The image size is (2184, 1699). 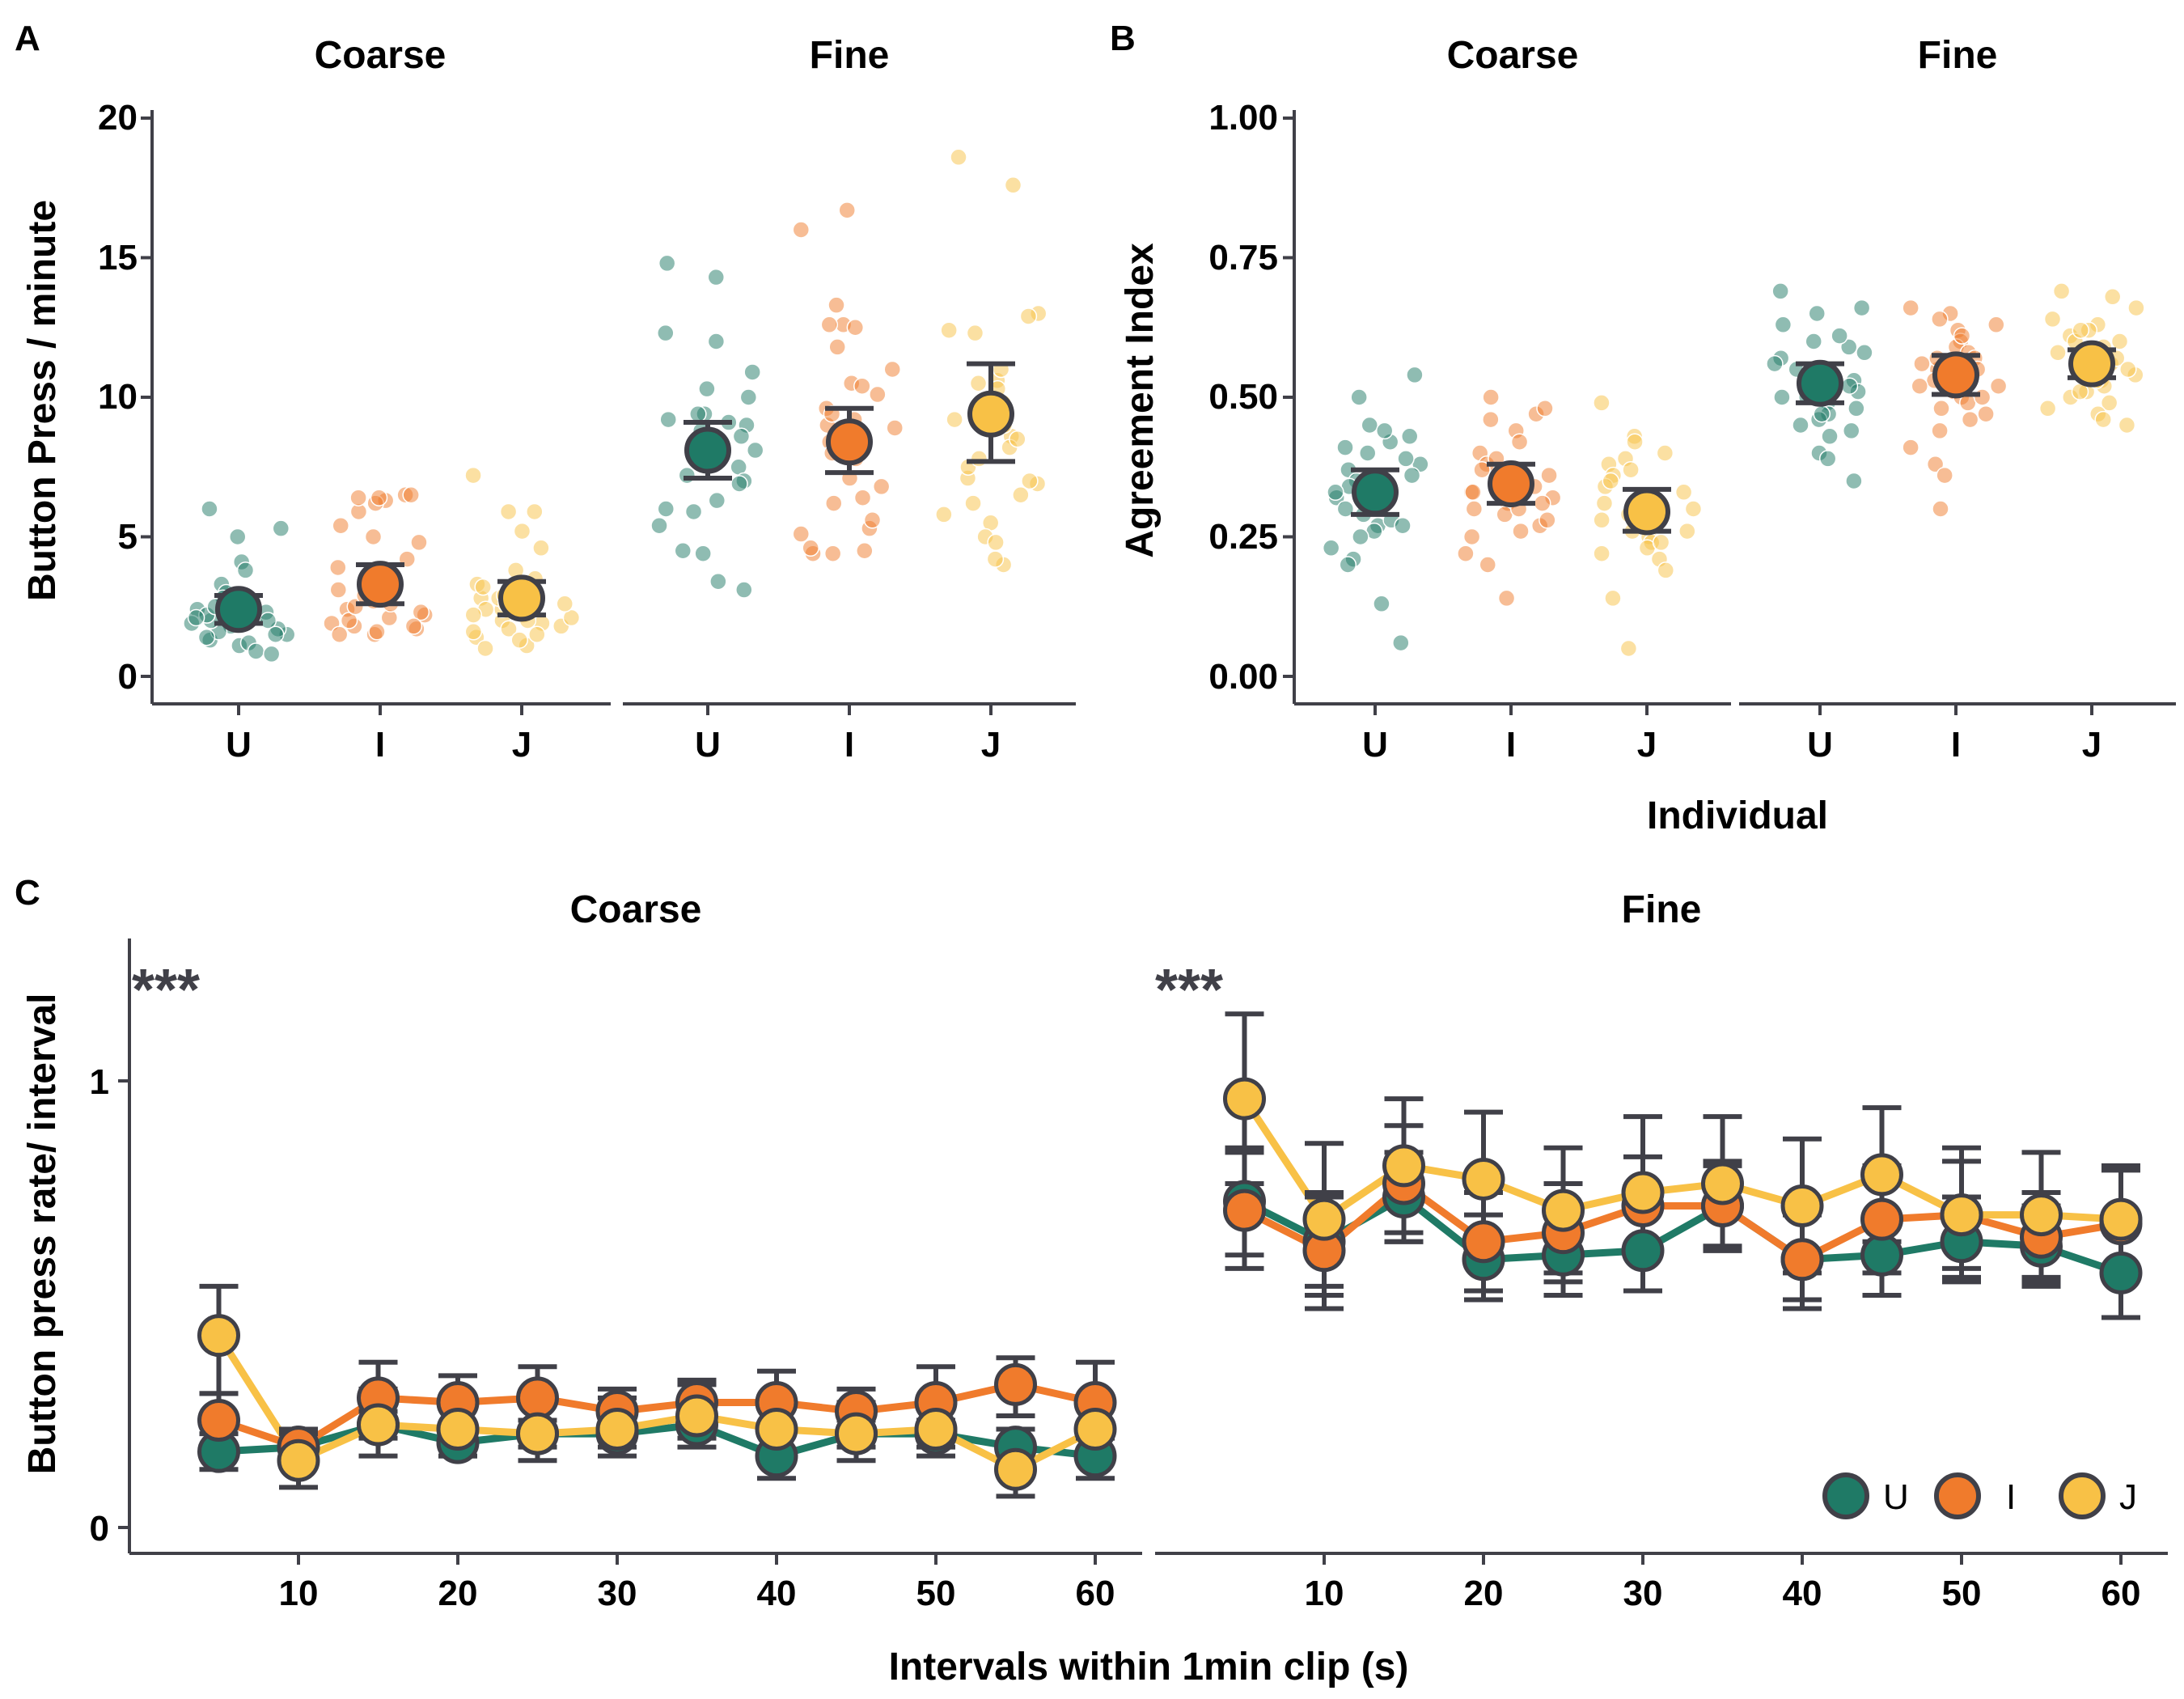 I want to click on panel-a-letter: A, so click(x=28, y=38).